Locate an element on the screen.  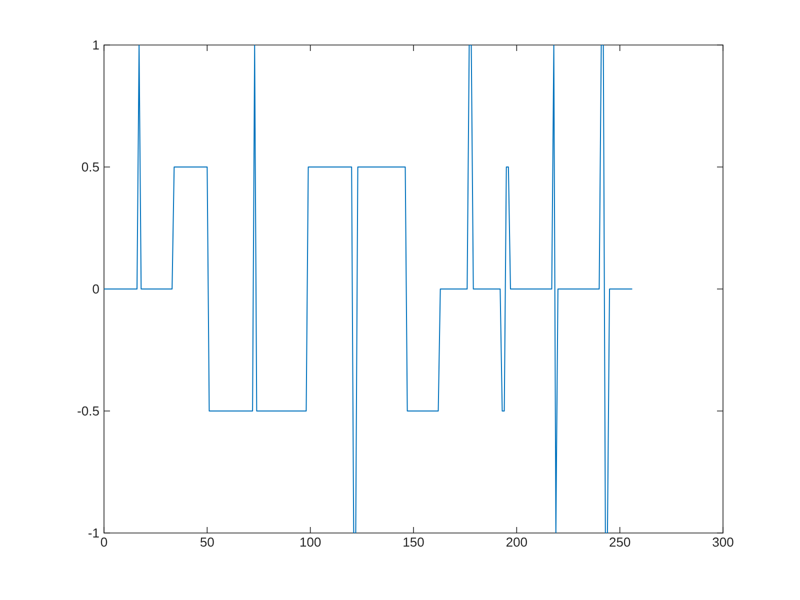
y-tick-label: 0.5 is located at coordinates (90, 167).